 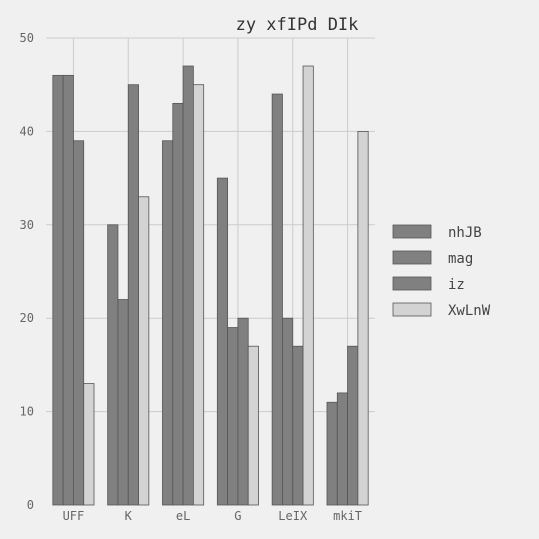 I want to click on bar-iz-K, so click(x=133, y=295).